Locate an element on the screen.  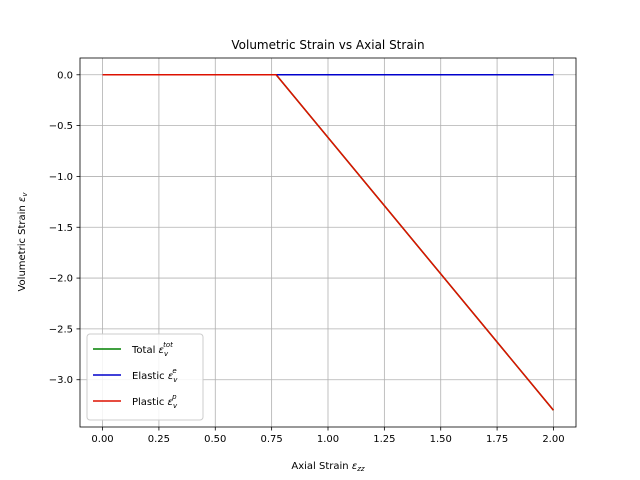
y-tick-label: −1.5 is located at coordinates (61, 228).